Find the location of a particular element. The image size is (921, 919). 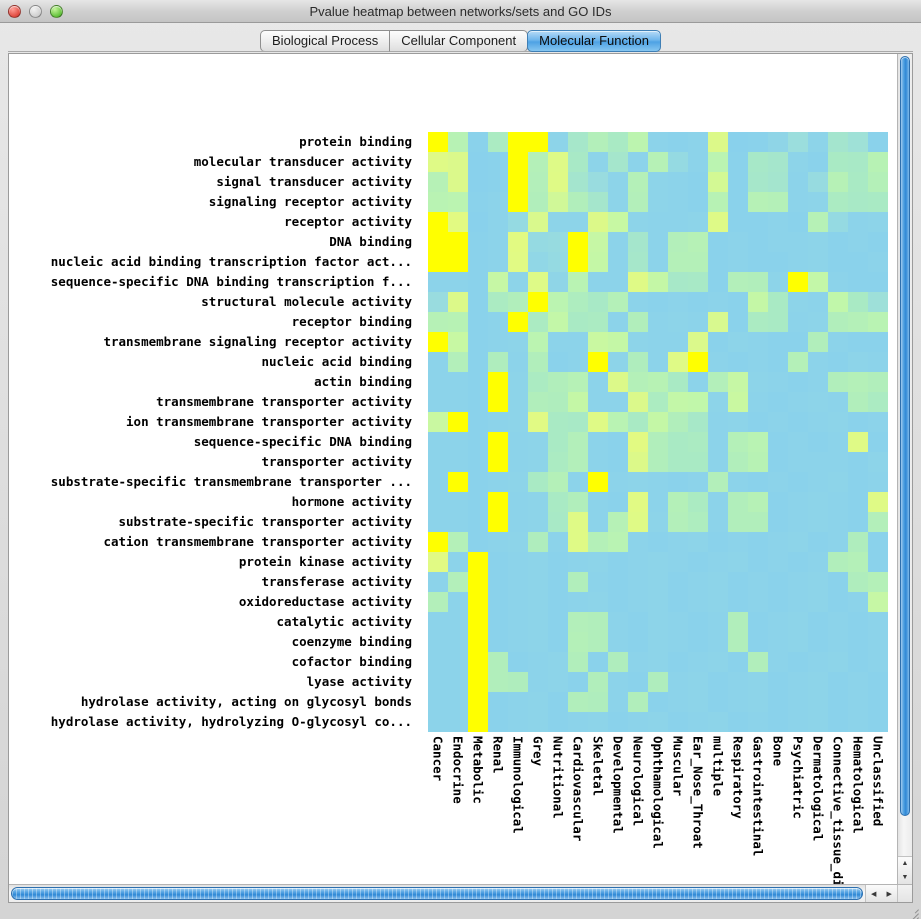

close-button is located at coordinates (14, 11).